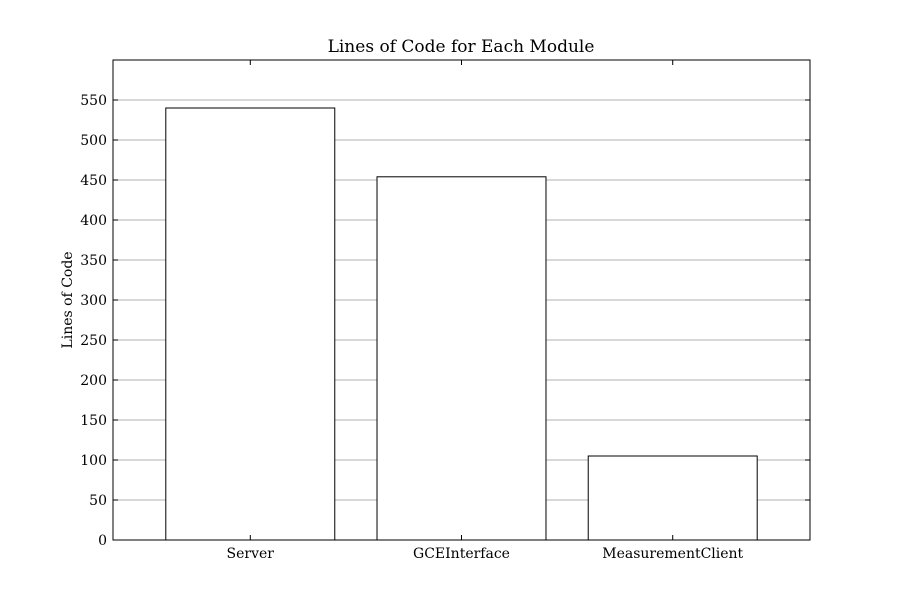 The image size is (900, 600). I want to click on x-tick-label: GCEInterface, so click(461, 554).